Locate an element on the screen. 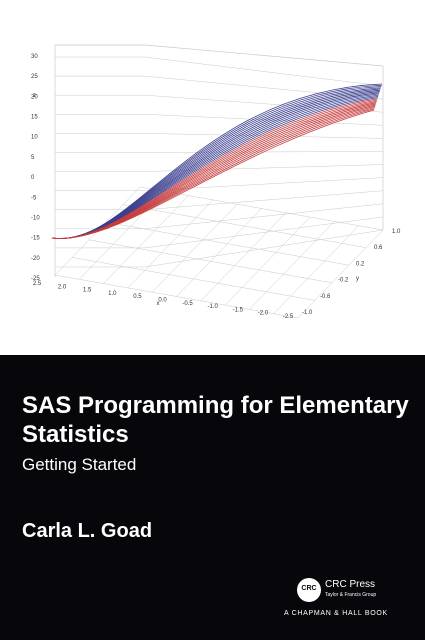 The image size is (425, 640). crc-press-logo: CRC is located at coordinates (309, 590).